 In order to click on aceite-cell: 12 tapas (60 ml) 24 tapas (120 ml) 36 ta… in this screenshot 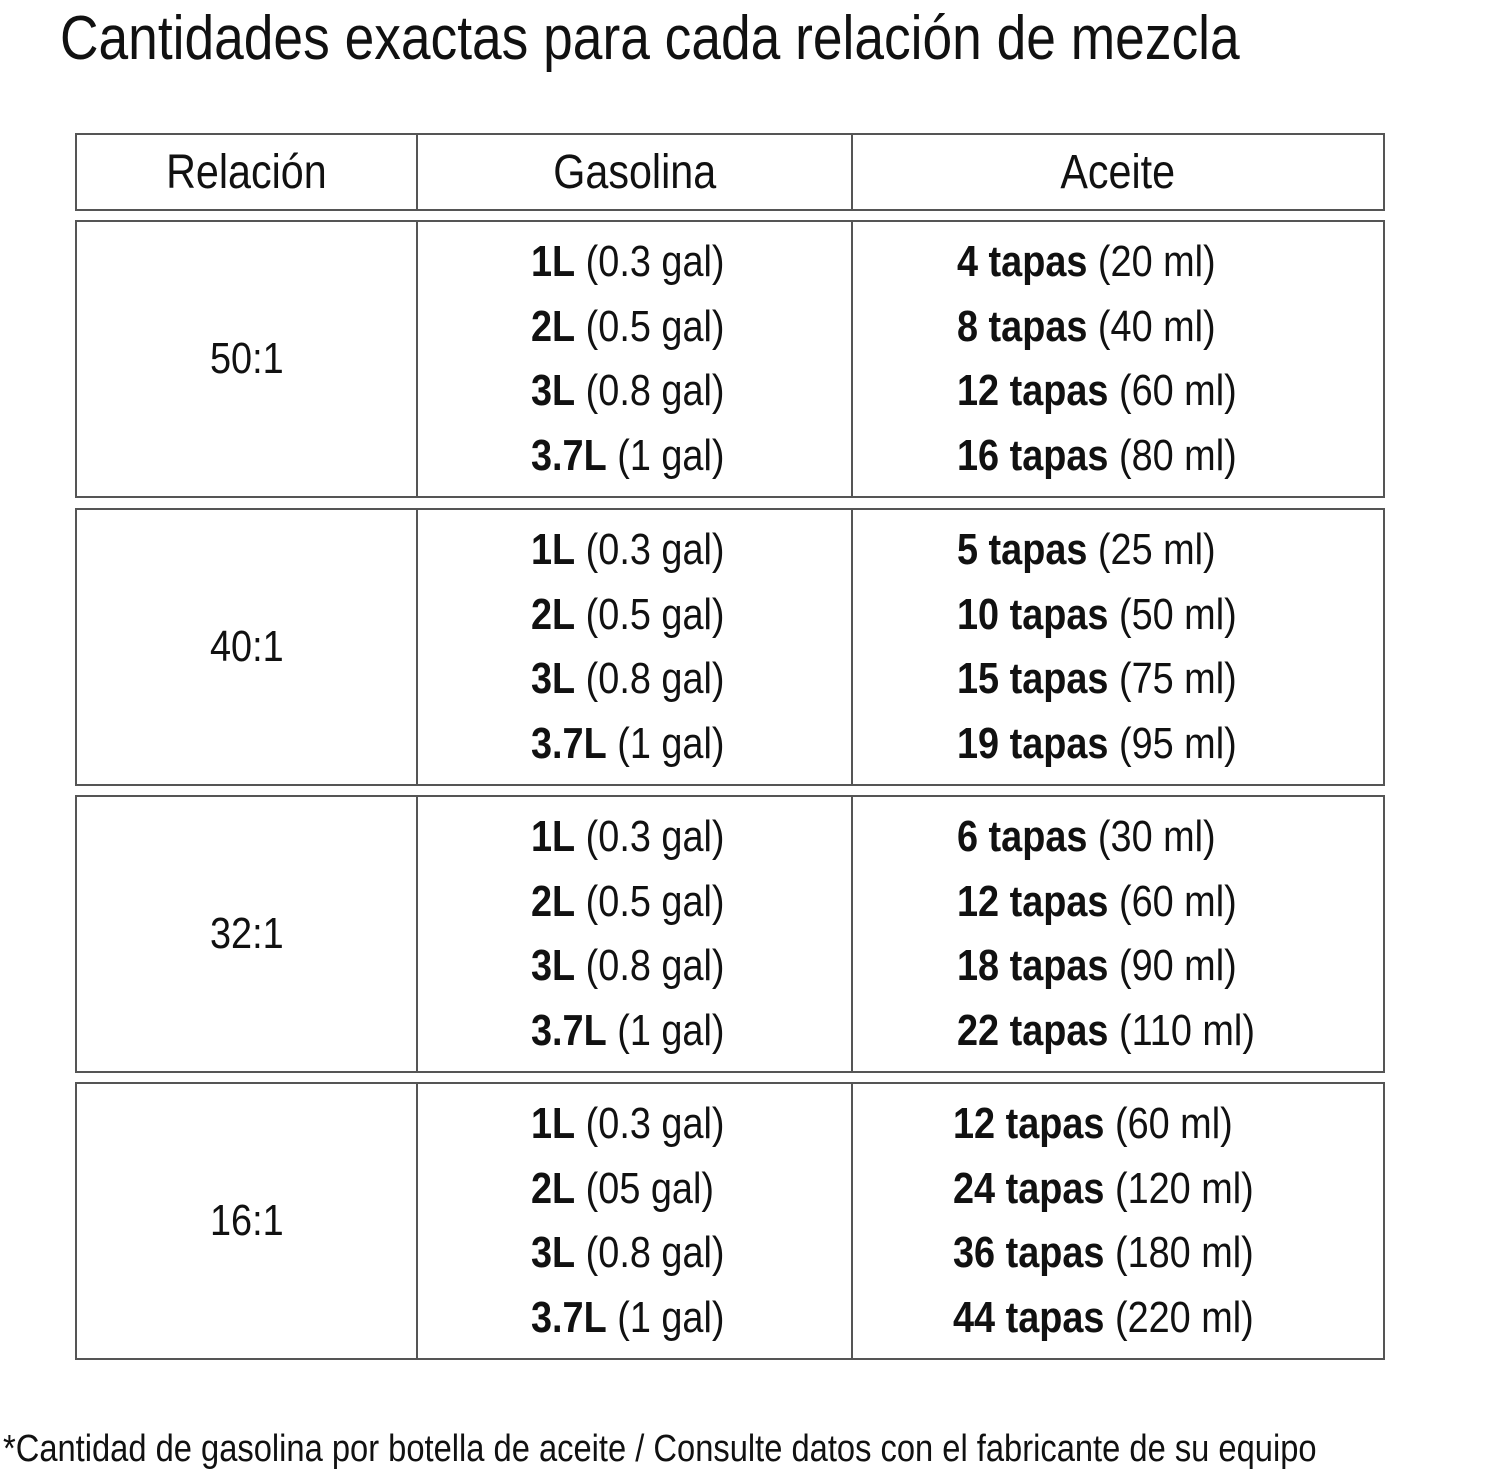, I will do `click(1118, 1221)`.